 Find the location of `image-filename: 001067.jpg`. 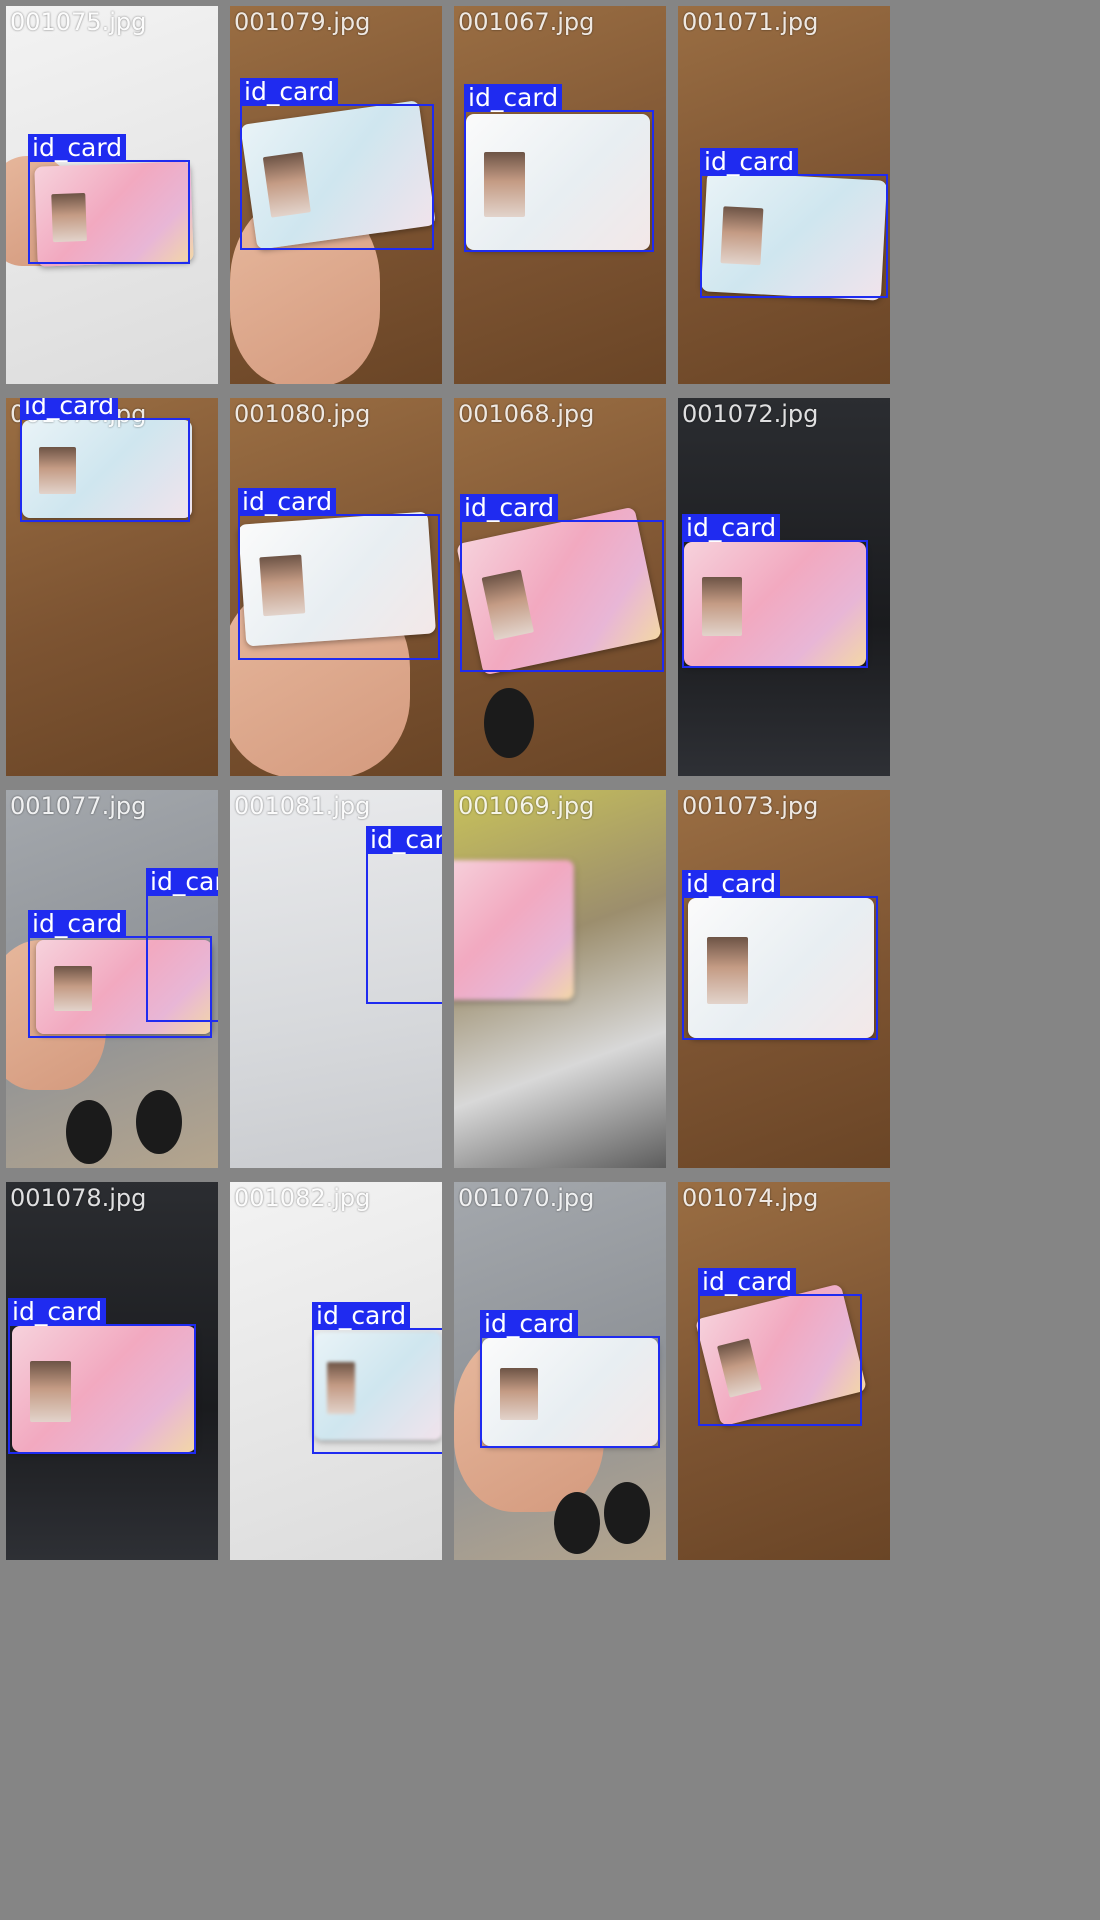

image-filename: 001067.jpg is located at coordinates (526, 22).